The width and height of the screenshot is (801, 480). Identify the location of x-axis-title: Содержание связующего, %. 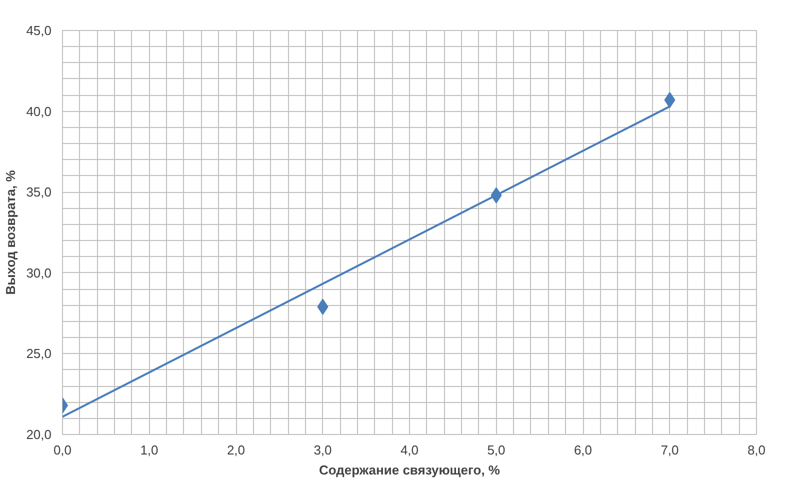
(409, 470).